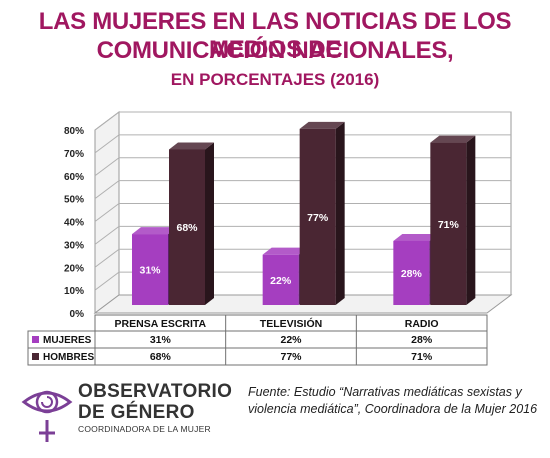  Describe the element at coordinates (67, 340) in the screenshot. I see `legend-label: MUJERES` at that location.